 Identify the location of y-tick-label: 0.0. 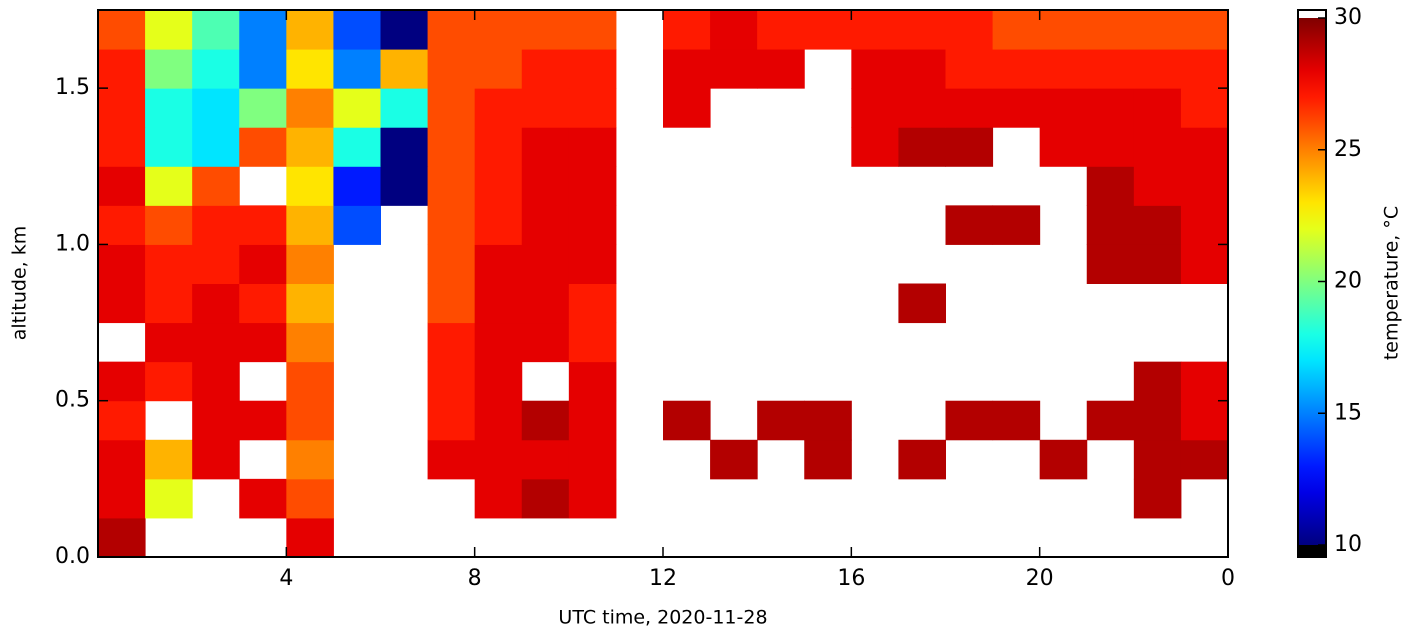
(72, 556).